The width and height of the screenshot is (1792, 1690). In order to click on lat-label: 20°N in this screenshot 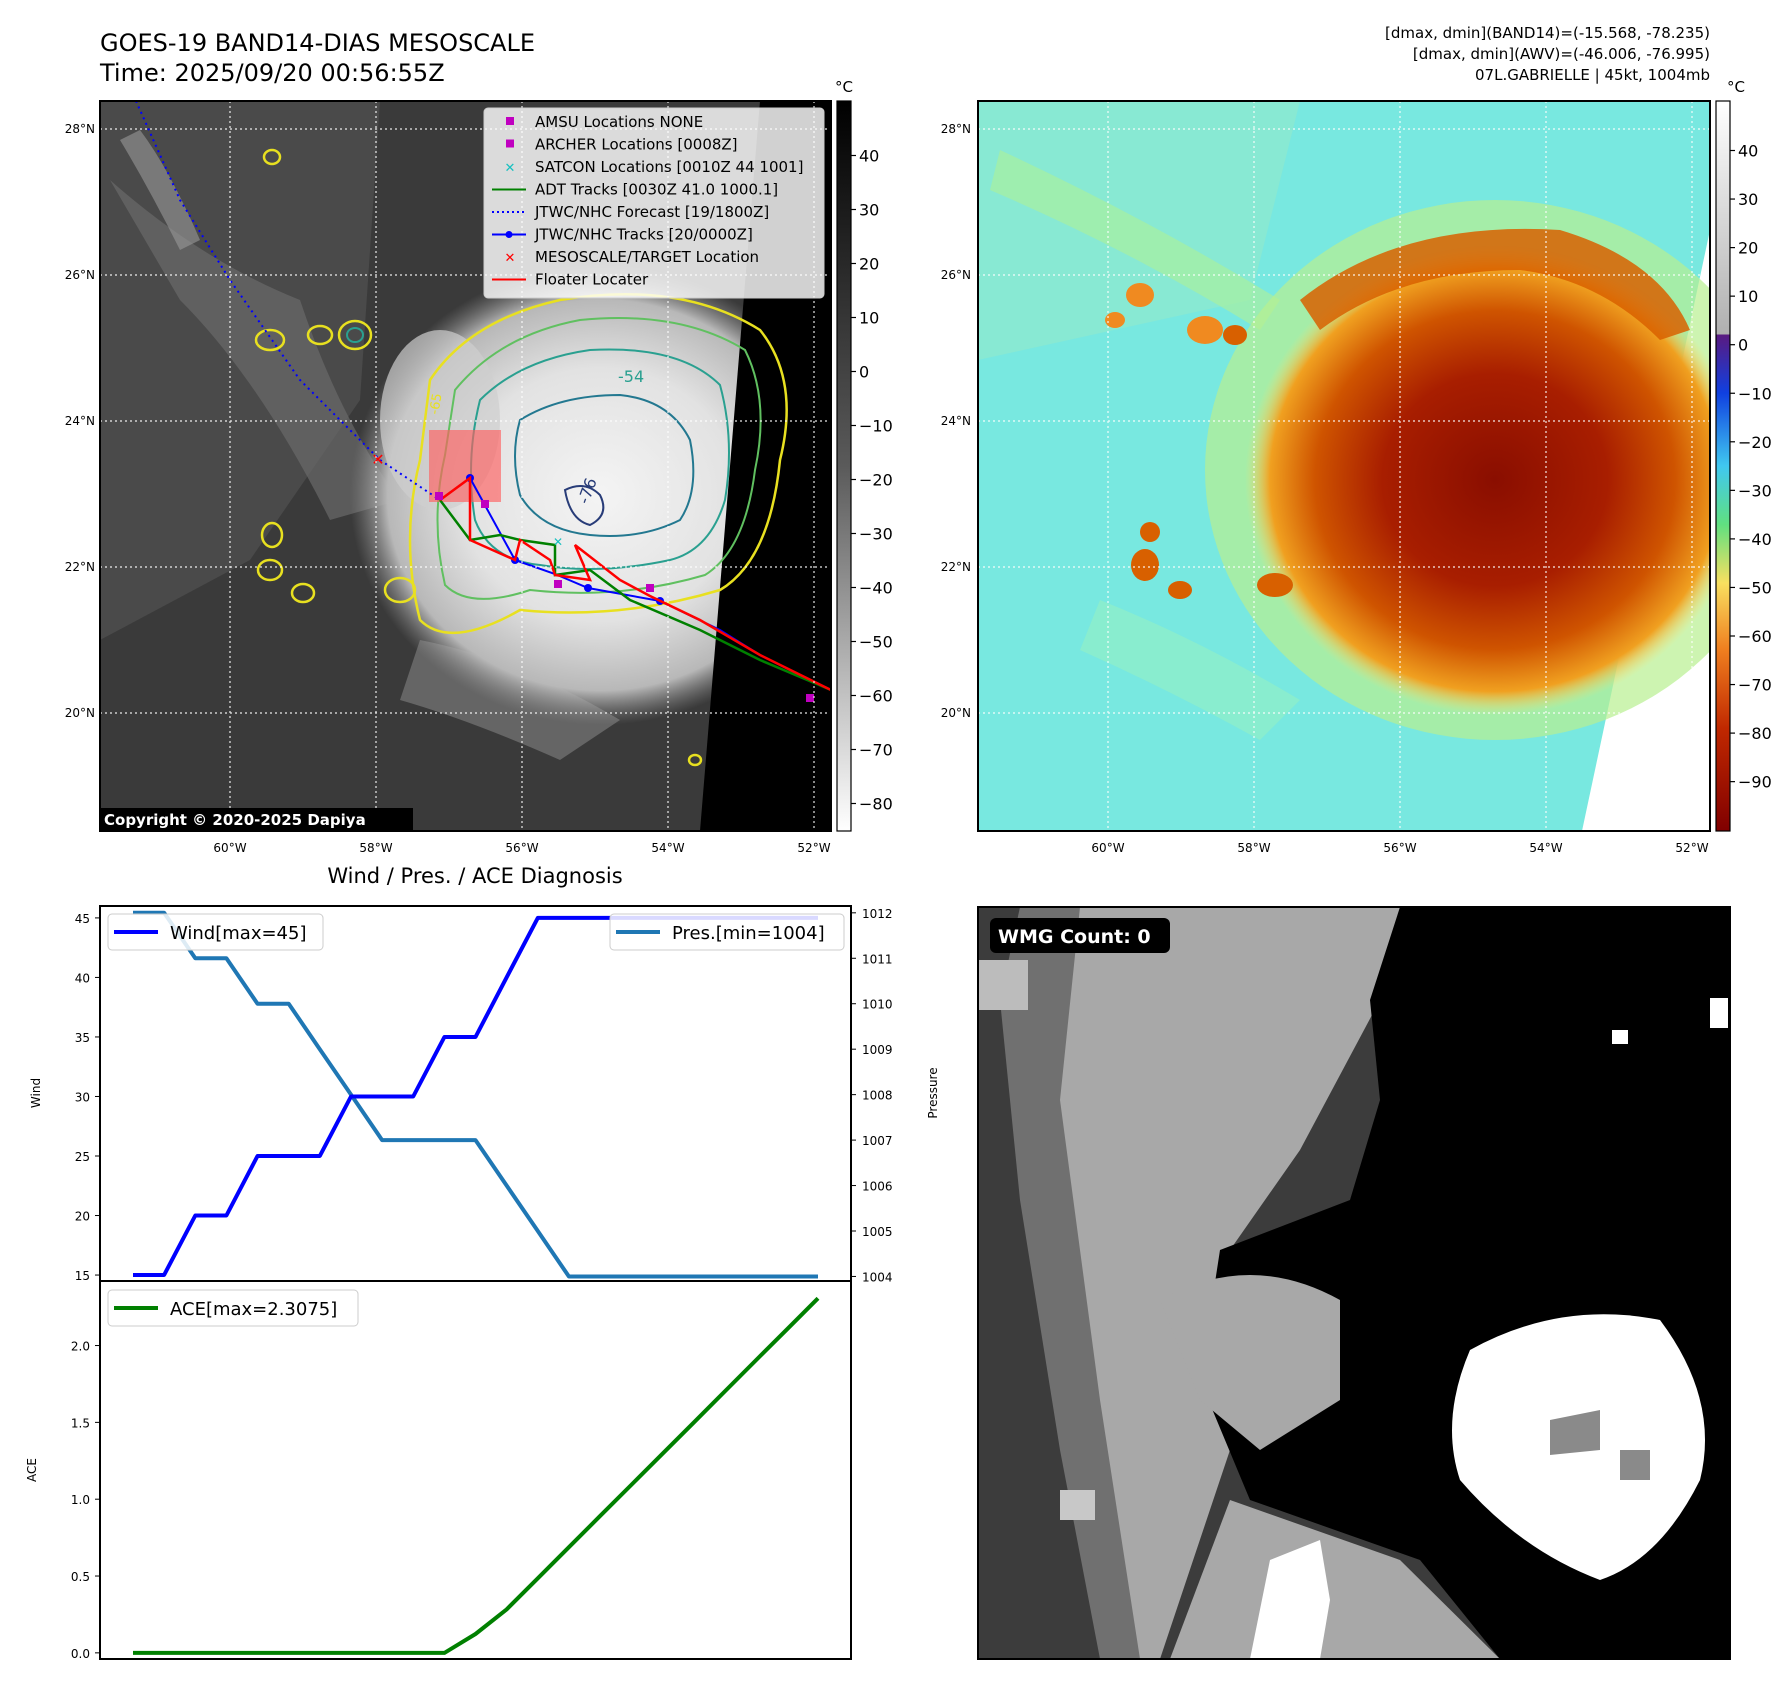, I will do `click(956, 713)`.